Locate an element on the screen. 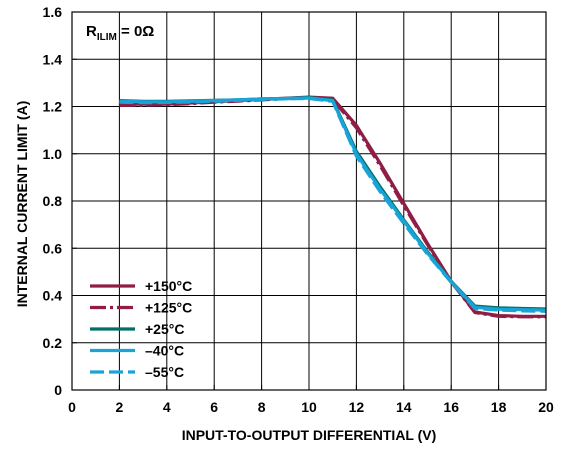  annotation-main: R is located at coordinates (91, 31).